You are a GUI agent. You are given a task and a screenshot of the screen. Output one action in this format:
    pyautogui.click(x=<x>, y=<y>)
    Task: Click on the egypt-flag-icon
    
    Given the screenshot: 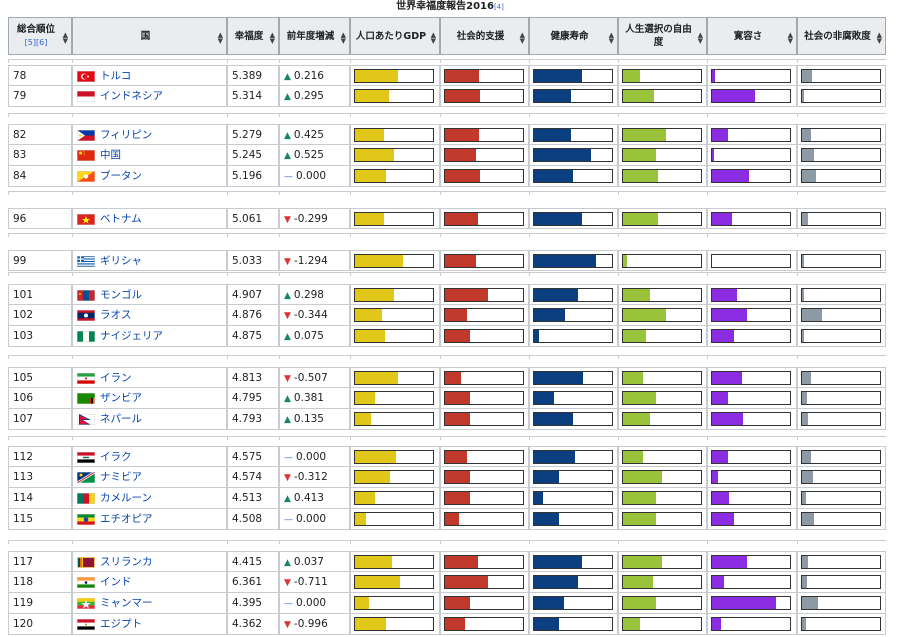 What is the action you would take?
    pyautogui.click(x=86, y=624)
    